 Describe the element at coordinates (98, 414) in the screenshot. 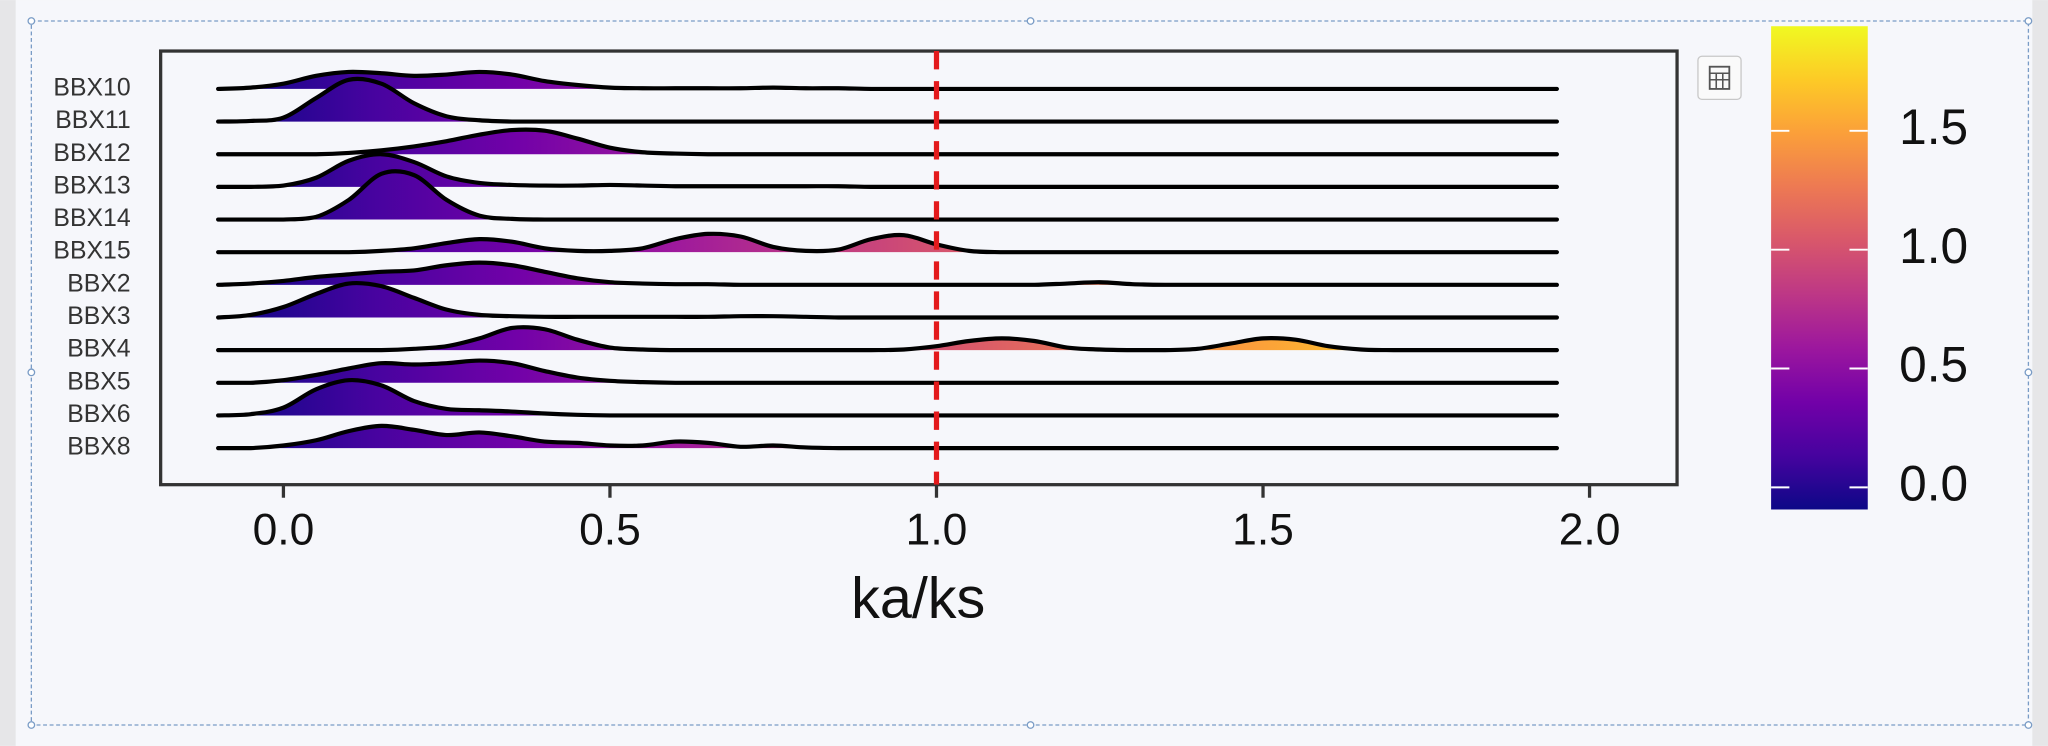

I see `row-label: BBX6` at that location.